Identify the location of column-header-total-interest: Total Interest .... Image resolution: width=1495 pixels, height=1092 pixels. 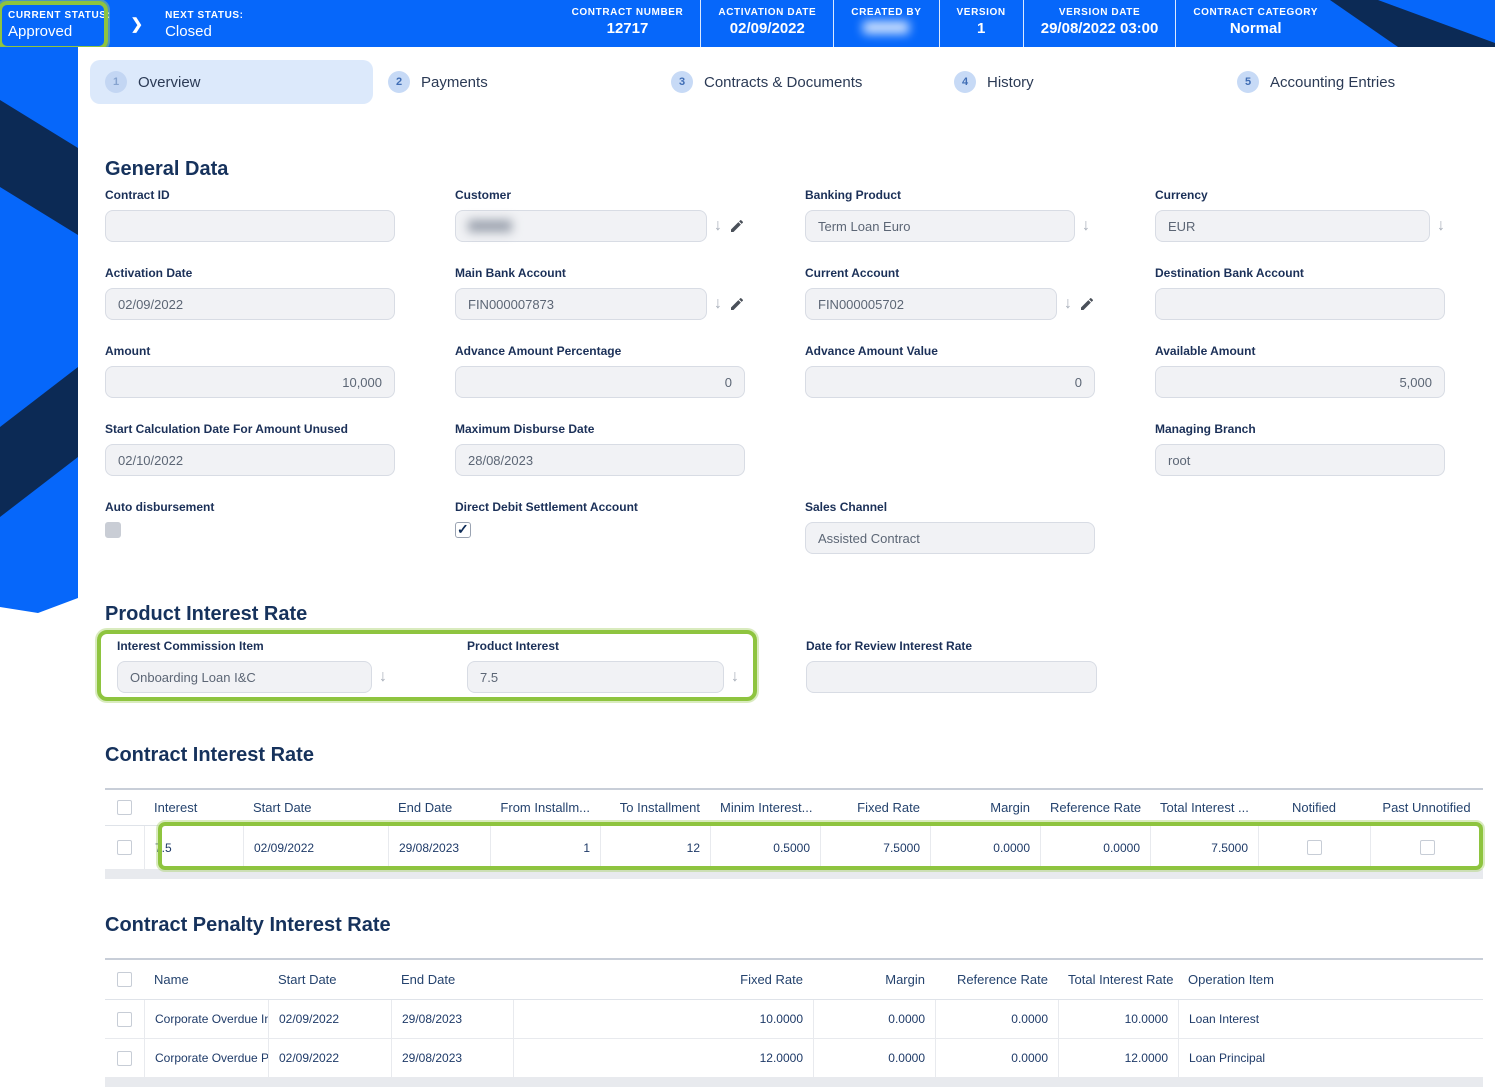
(1204, 807).